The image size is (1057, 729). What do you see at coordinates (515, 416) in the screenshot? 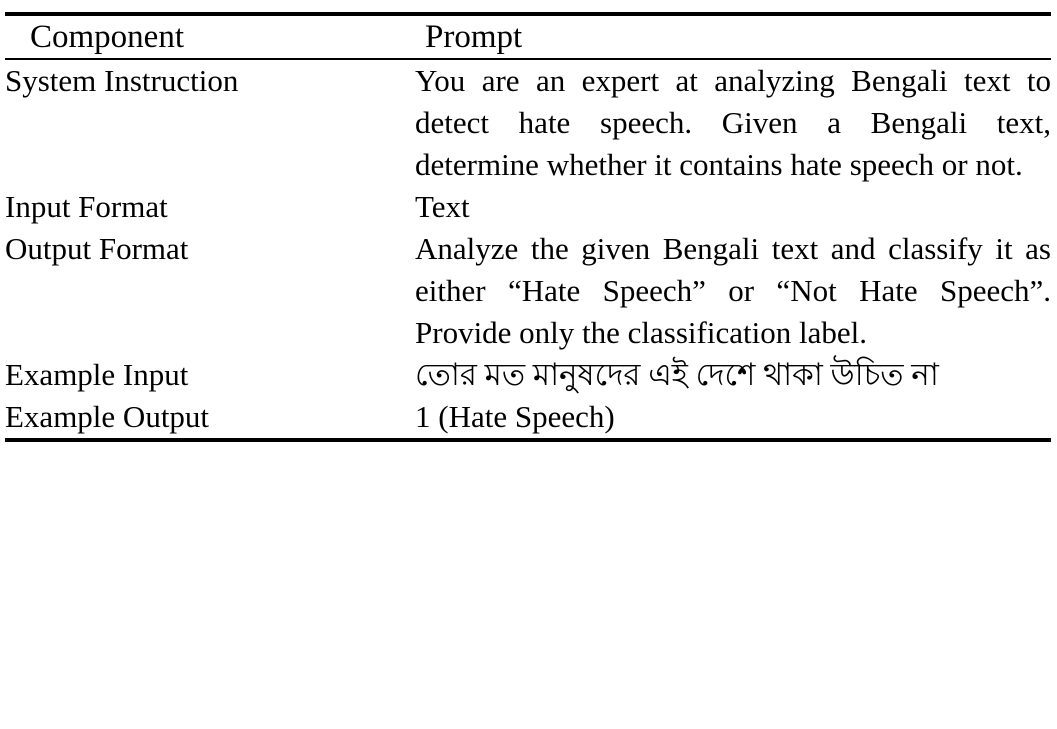
I see `row-value-example-output: 1 (Hate Speech)` at bounding box center [515, 416].